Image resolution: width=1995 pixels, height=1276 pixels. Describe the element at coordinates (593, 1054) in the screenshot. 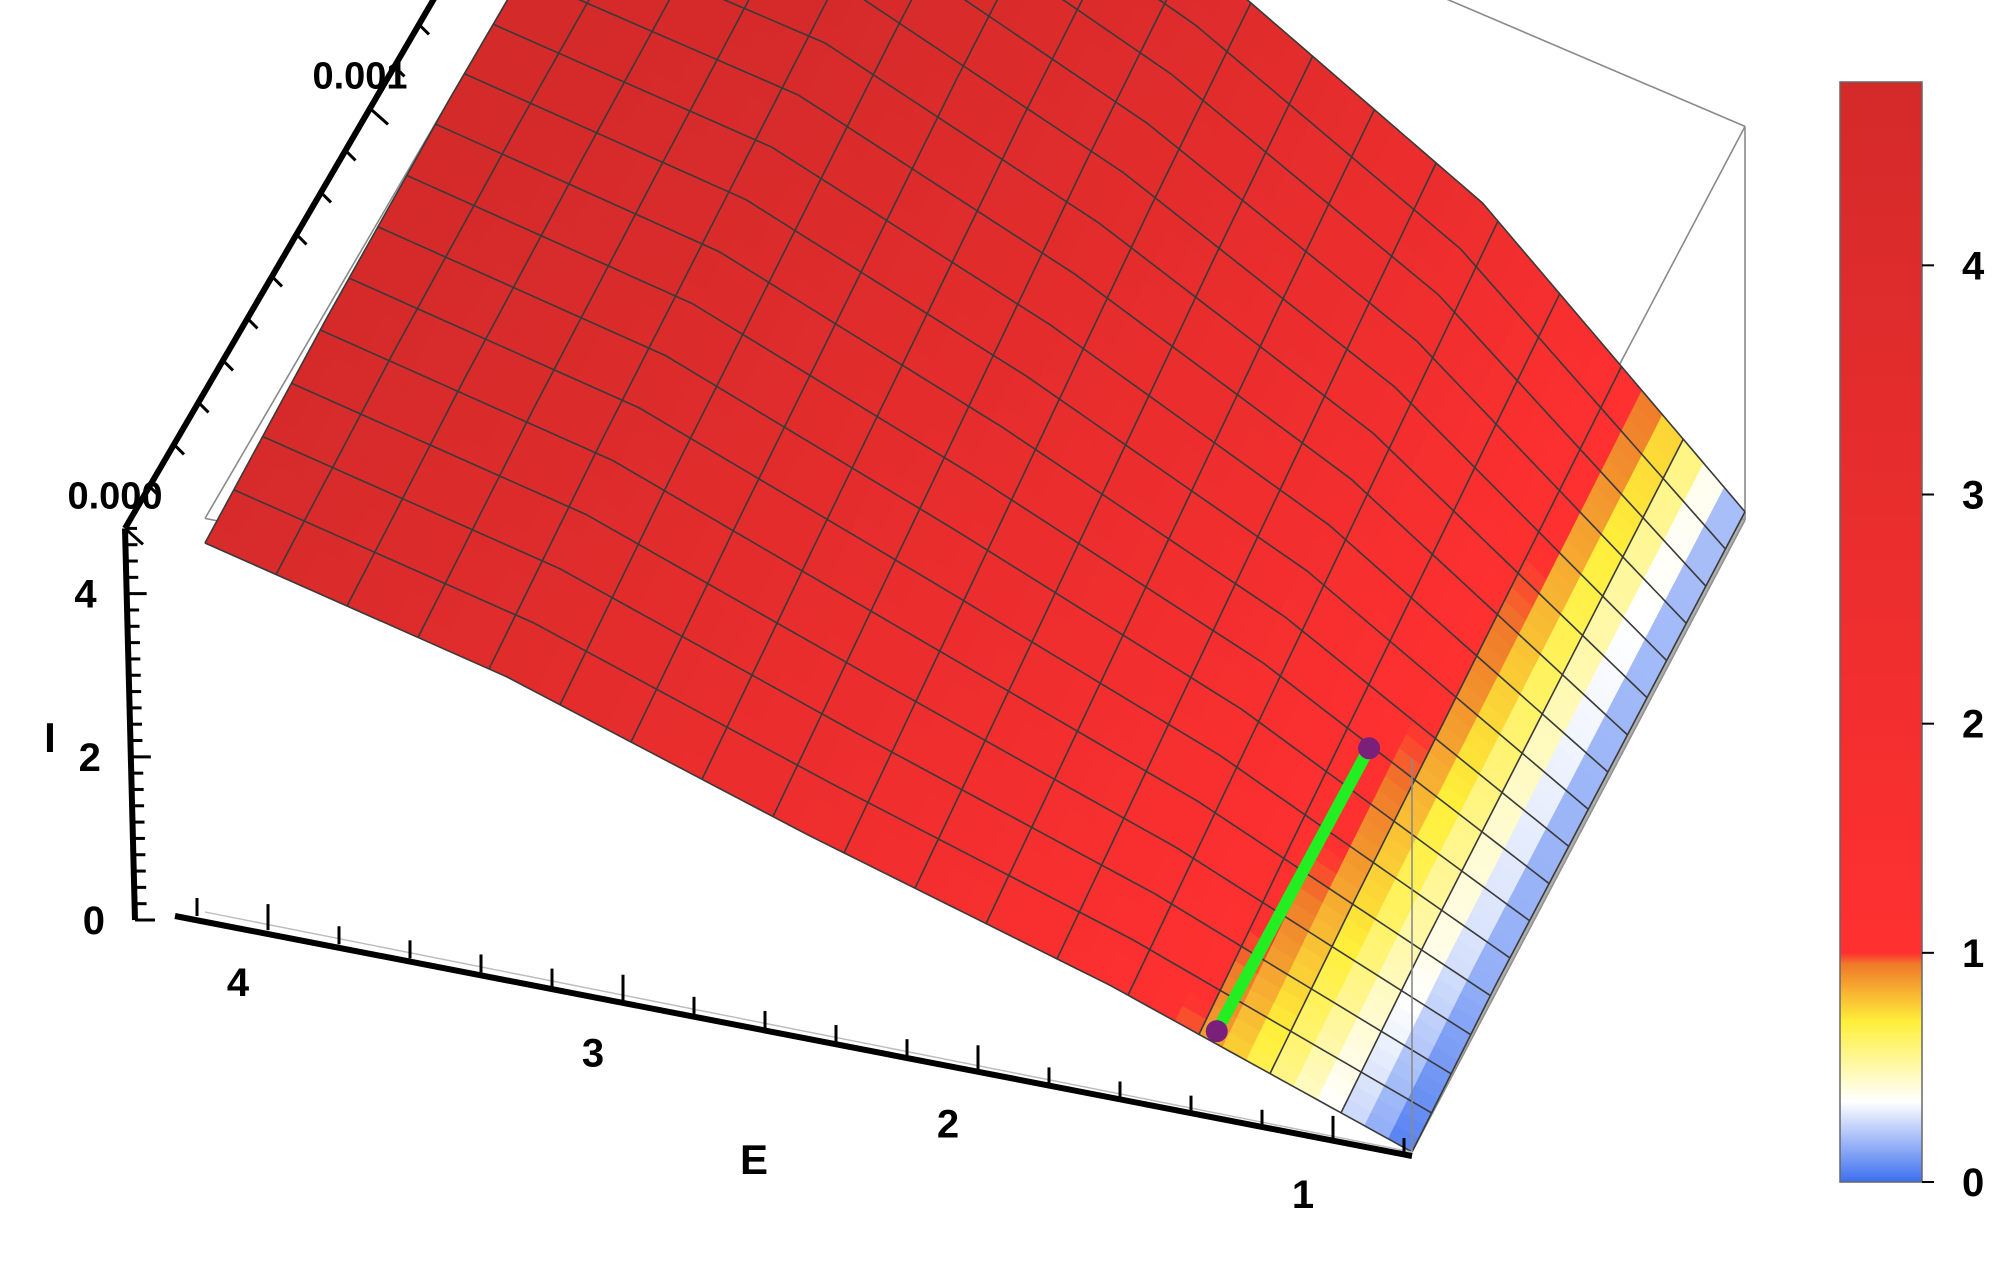

I see `x-tick-label: 3` at that location.